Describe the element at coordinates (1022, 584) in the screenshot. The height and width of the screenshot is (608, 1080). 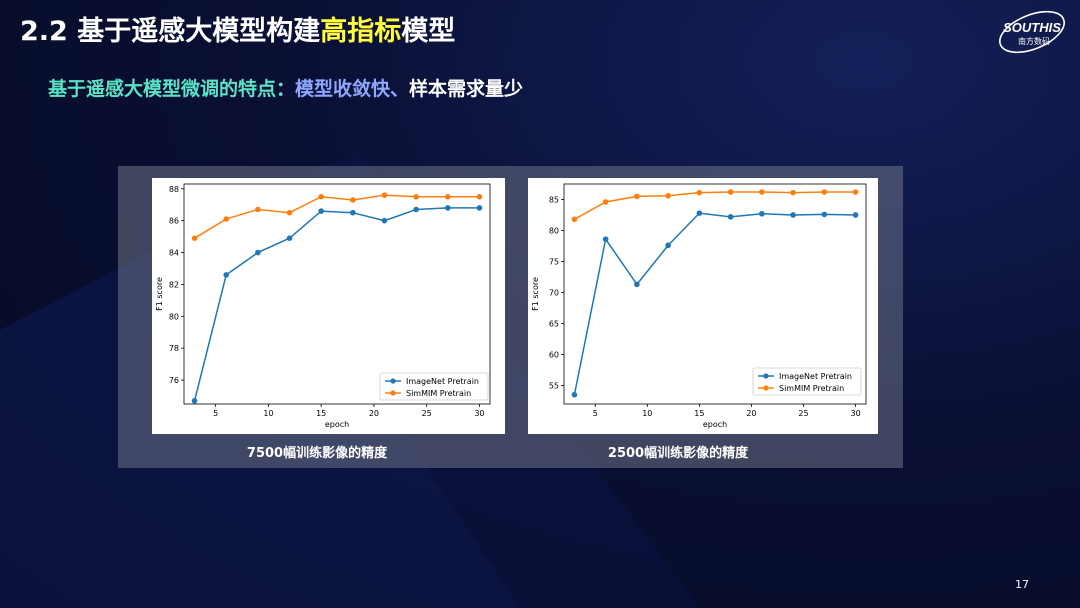
I see `page-number: 17` at that location.